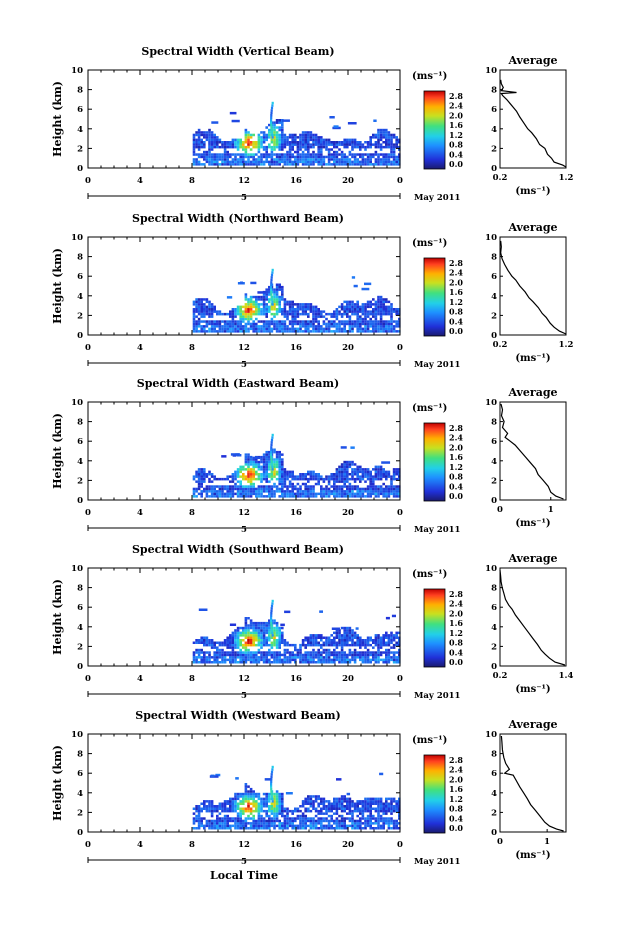  Describe the element at coordinates (57, 451) in the screenshot. I see `y-axis-label: Height (km)` at that location.